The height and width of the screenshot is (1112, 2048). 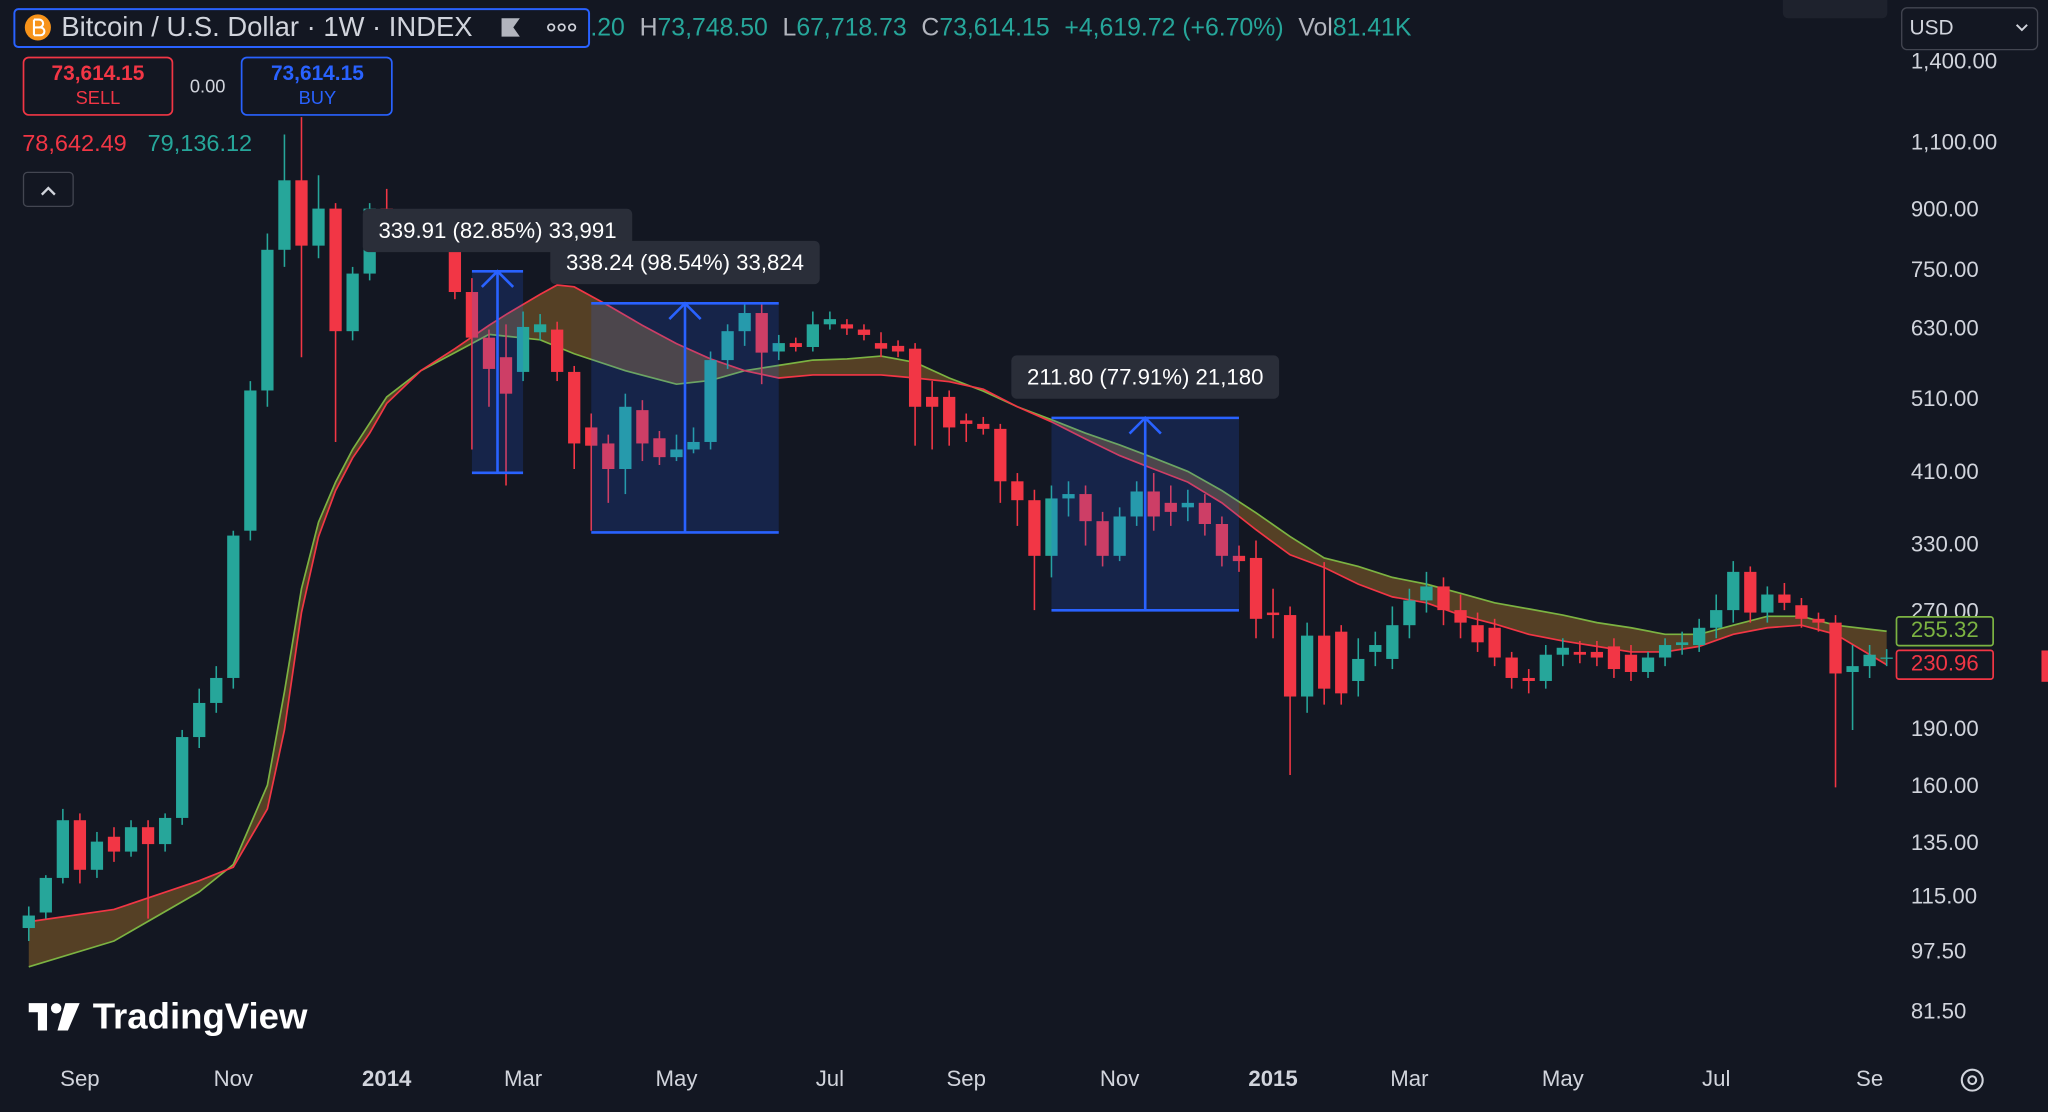 I want to click on open-fragment: .20, so click(x=607, y=27).